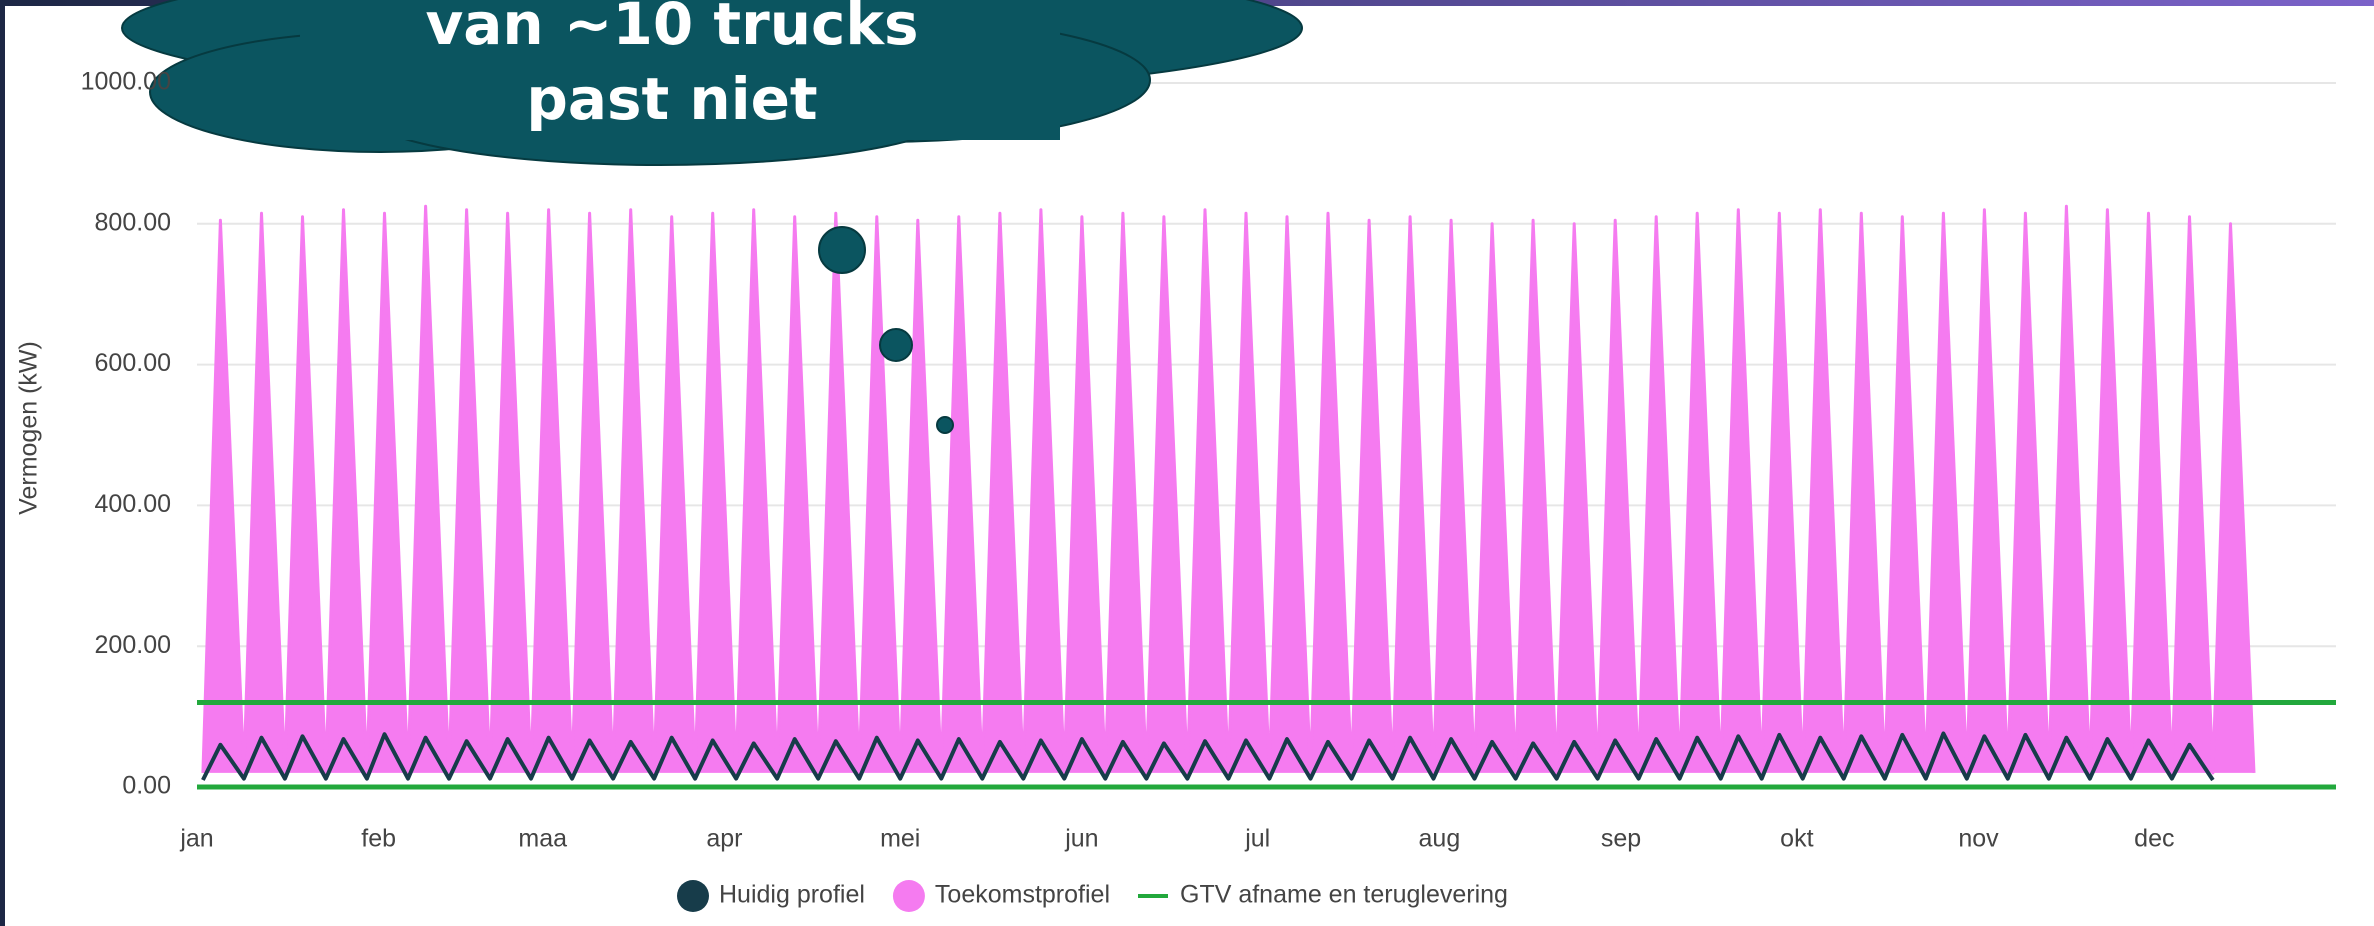 Image resolution: width=2374 pixels, height=926 pixels. What do you see at coordinates (671, 99) in the screenshot?
I see `annotation-line: past niet` at bounding box center [671, 99].